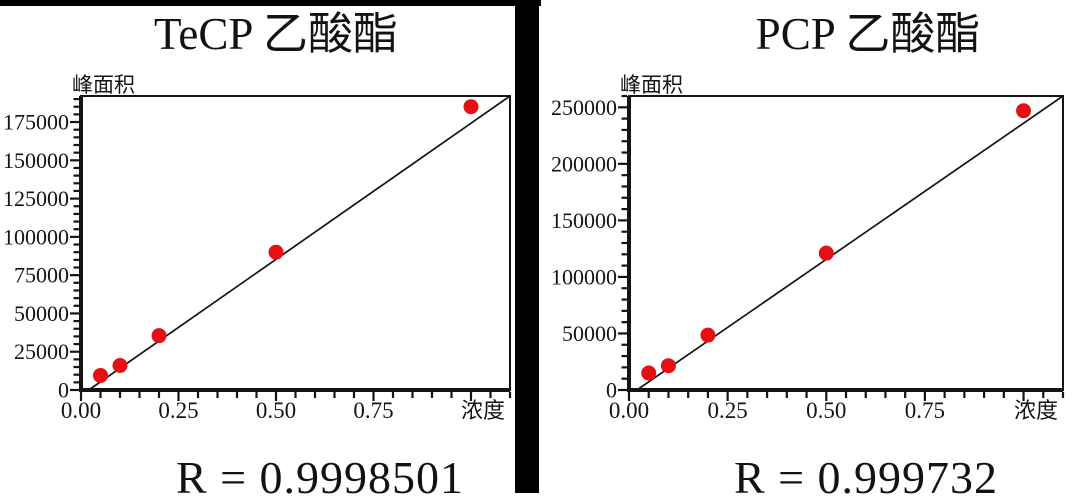  What do you see at coordinates (36, 122) in the screenshot?
I see `y-tick-label: 175000` at bounding box center [36, 122].